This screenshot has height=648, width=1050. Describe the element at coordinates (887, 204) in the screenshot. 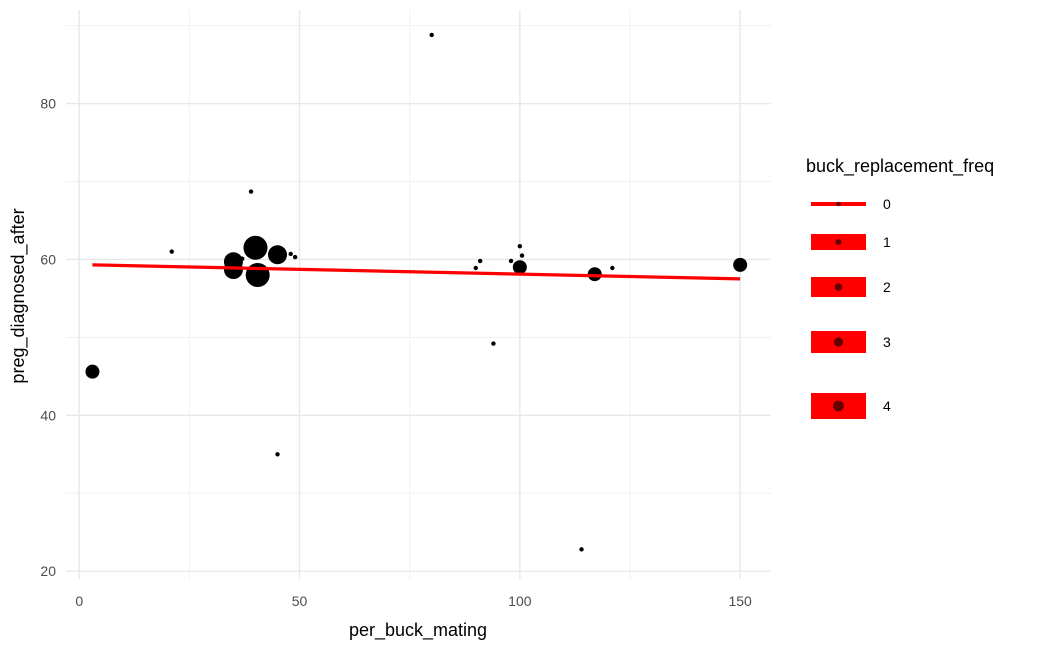

I see `legend-label: 0` at that location.